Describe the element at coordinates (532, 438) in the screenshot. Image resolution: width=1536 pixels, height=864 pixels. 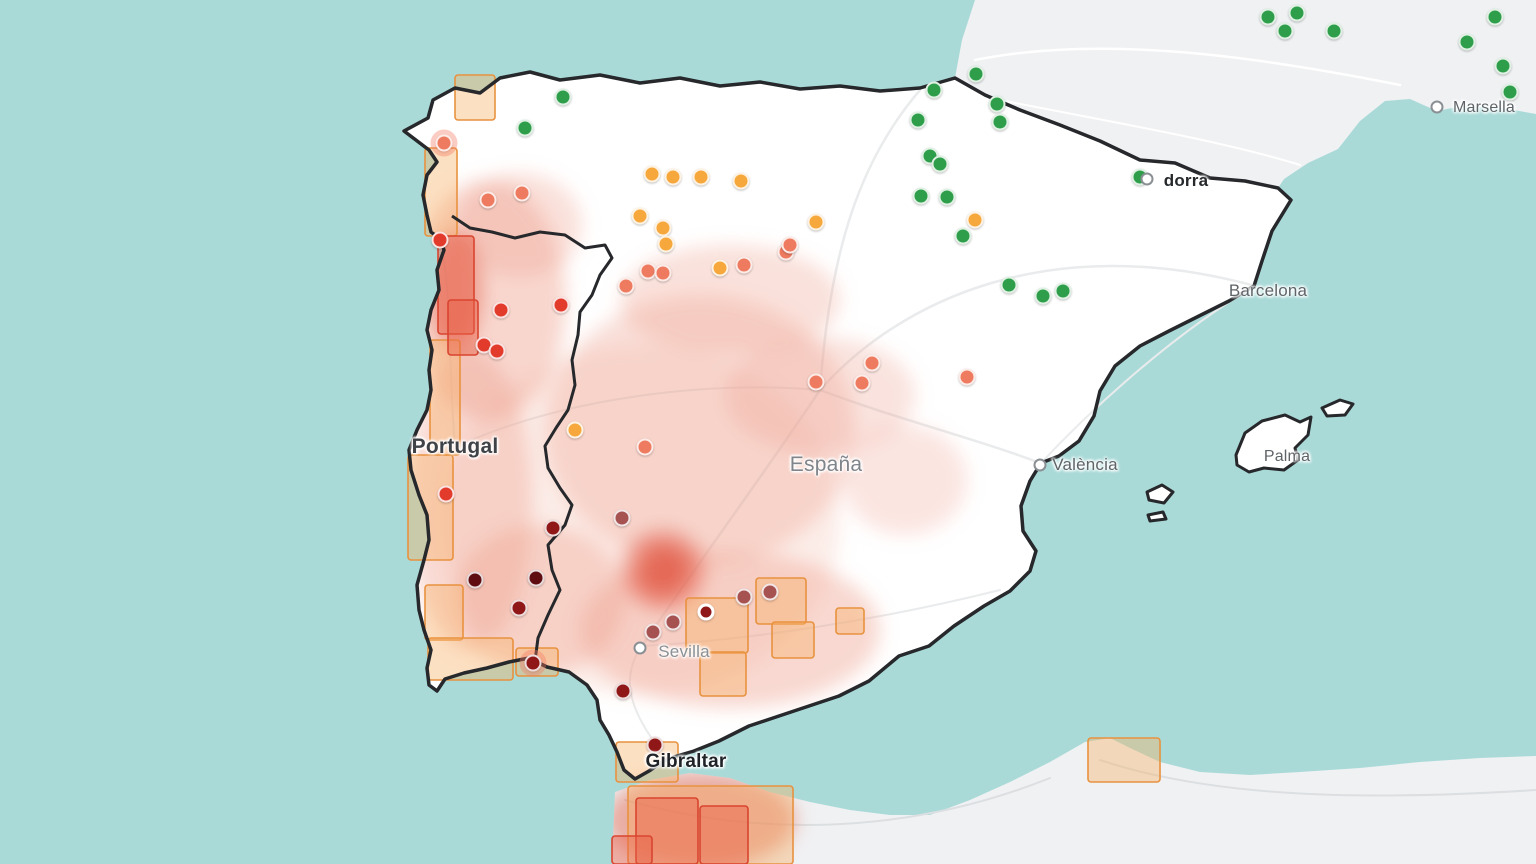
I see `portugal-spain-border` at that location.